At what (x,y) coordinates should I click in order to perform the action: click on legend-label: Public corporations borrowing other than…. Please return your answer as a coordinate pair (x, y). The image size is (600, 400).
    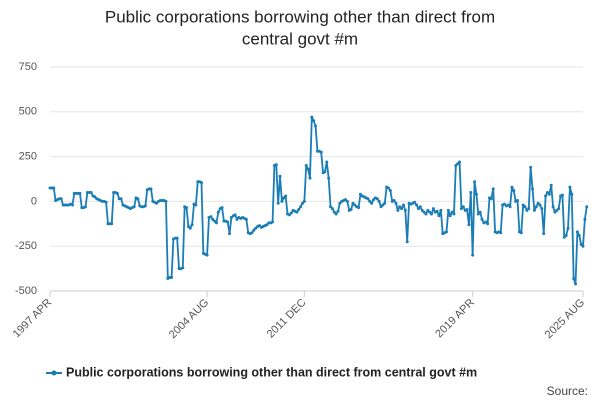
    Looking at the image, I should click on (271, 372).